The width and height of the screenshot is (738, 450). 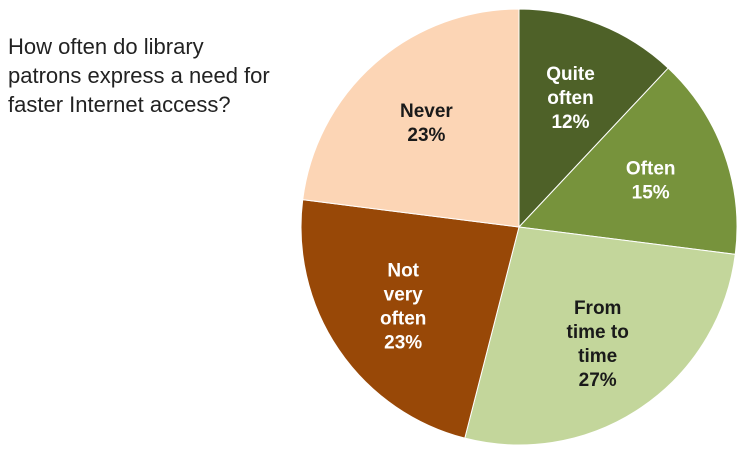 I want to click on pie-slice-quite-often, so click(x=593, y=118).